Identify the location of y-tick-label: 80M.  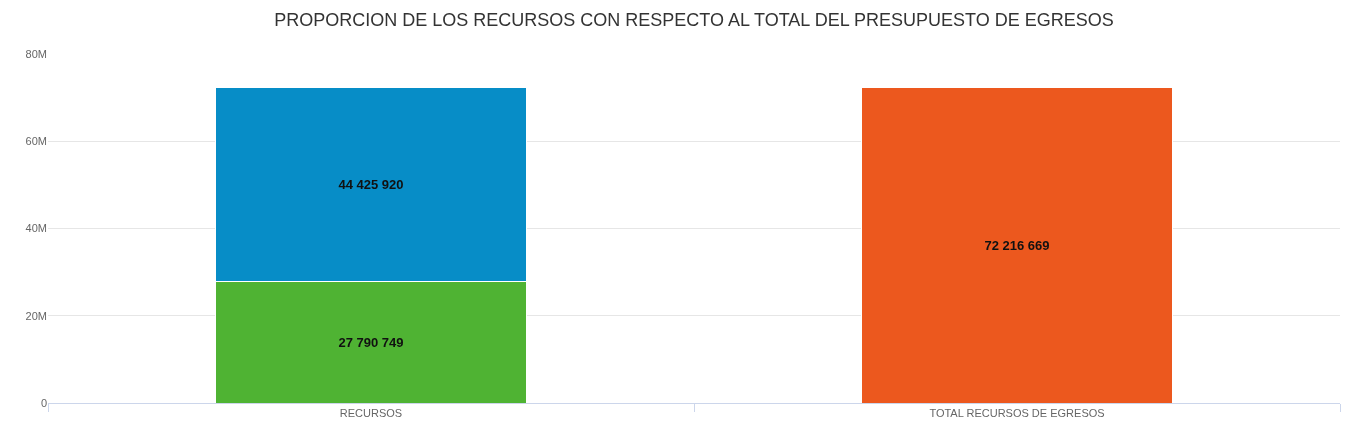
(36, 53).